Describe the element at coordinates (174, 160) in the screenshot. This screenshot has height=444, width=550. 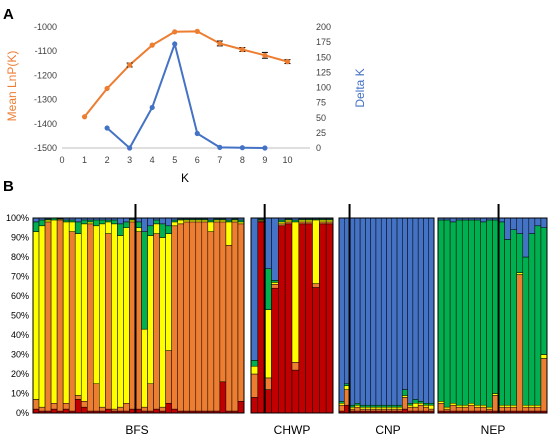
I see `x-tick-label: 5` at that location.